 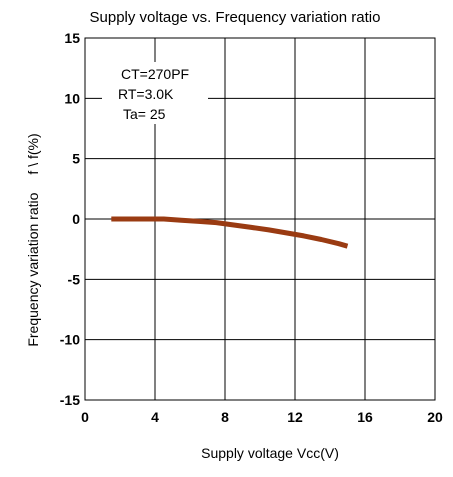 I want to click on annotation-rt: RT=3.0K, so click(x=146, y=94).